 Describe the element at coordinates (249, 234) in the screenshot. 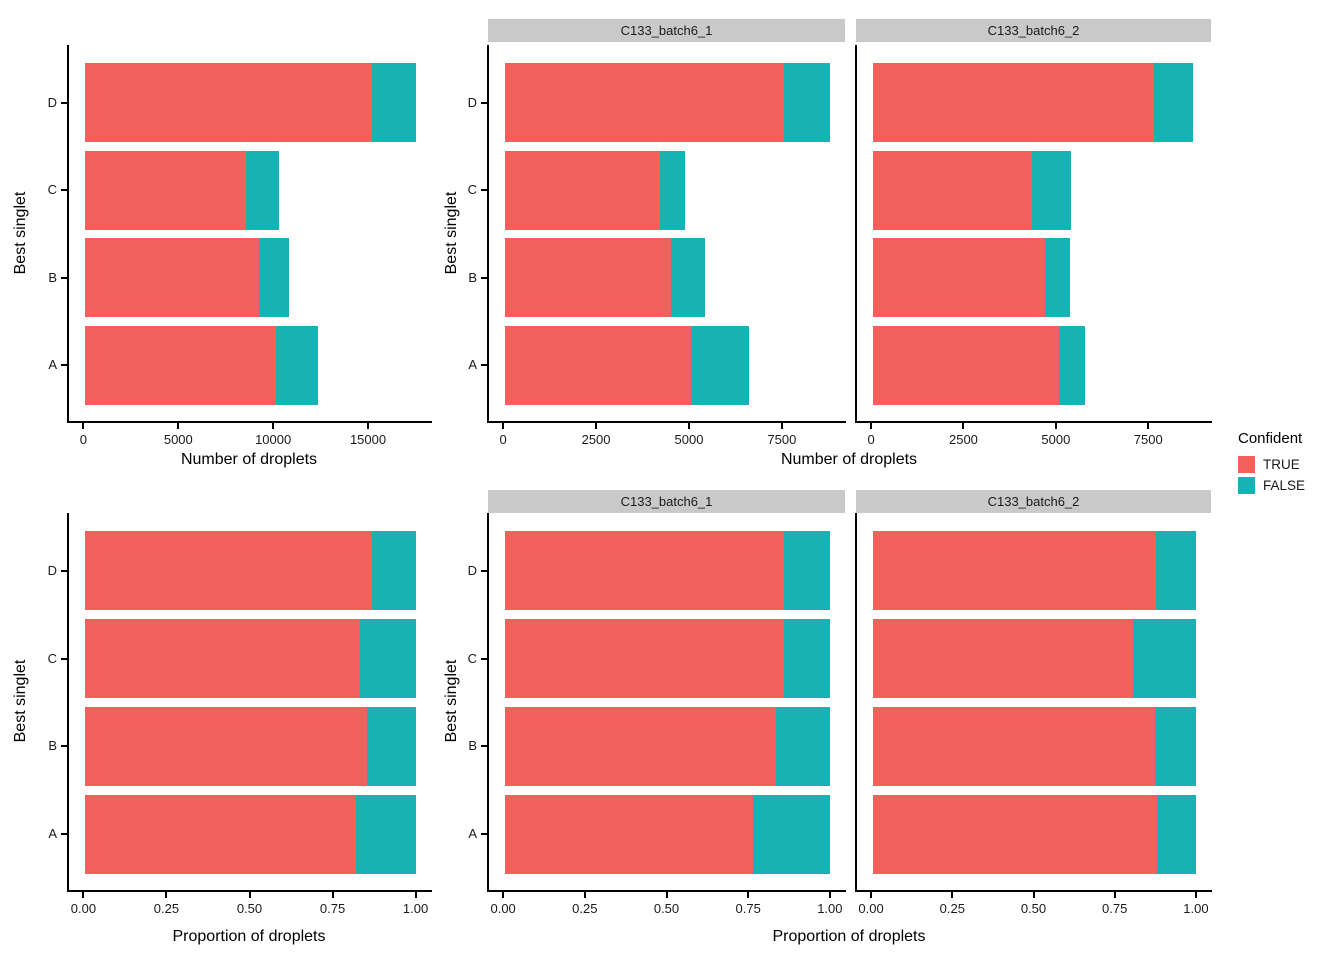

I see `chart-panel-counts-all` at that location.